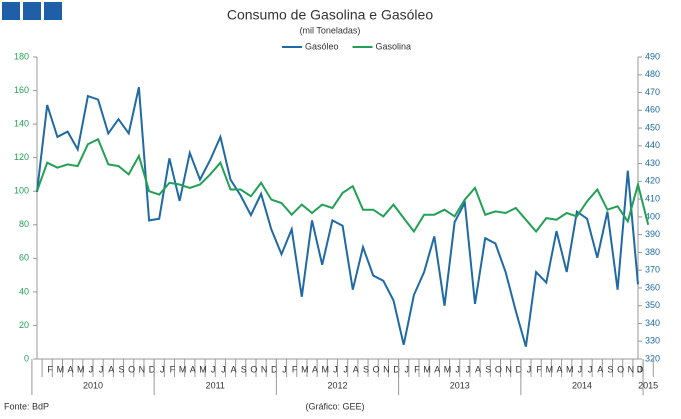  Describe the element at coordinates (330, 15) in the screenshot. I see `chart-title: Consumo de Gasolina e Gasóleo` at that location.